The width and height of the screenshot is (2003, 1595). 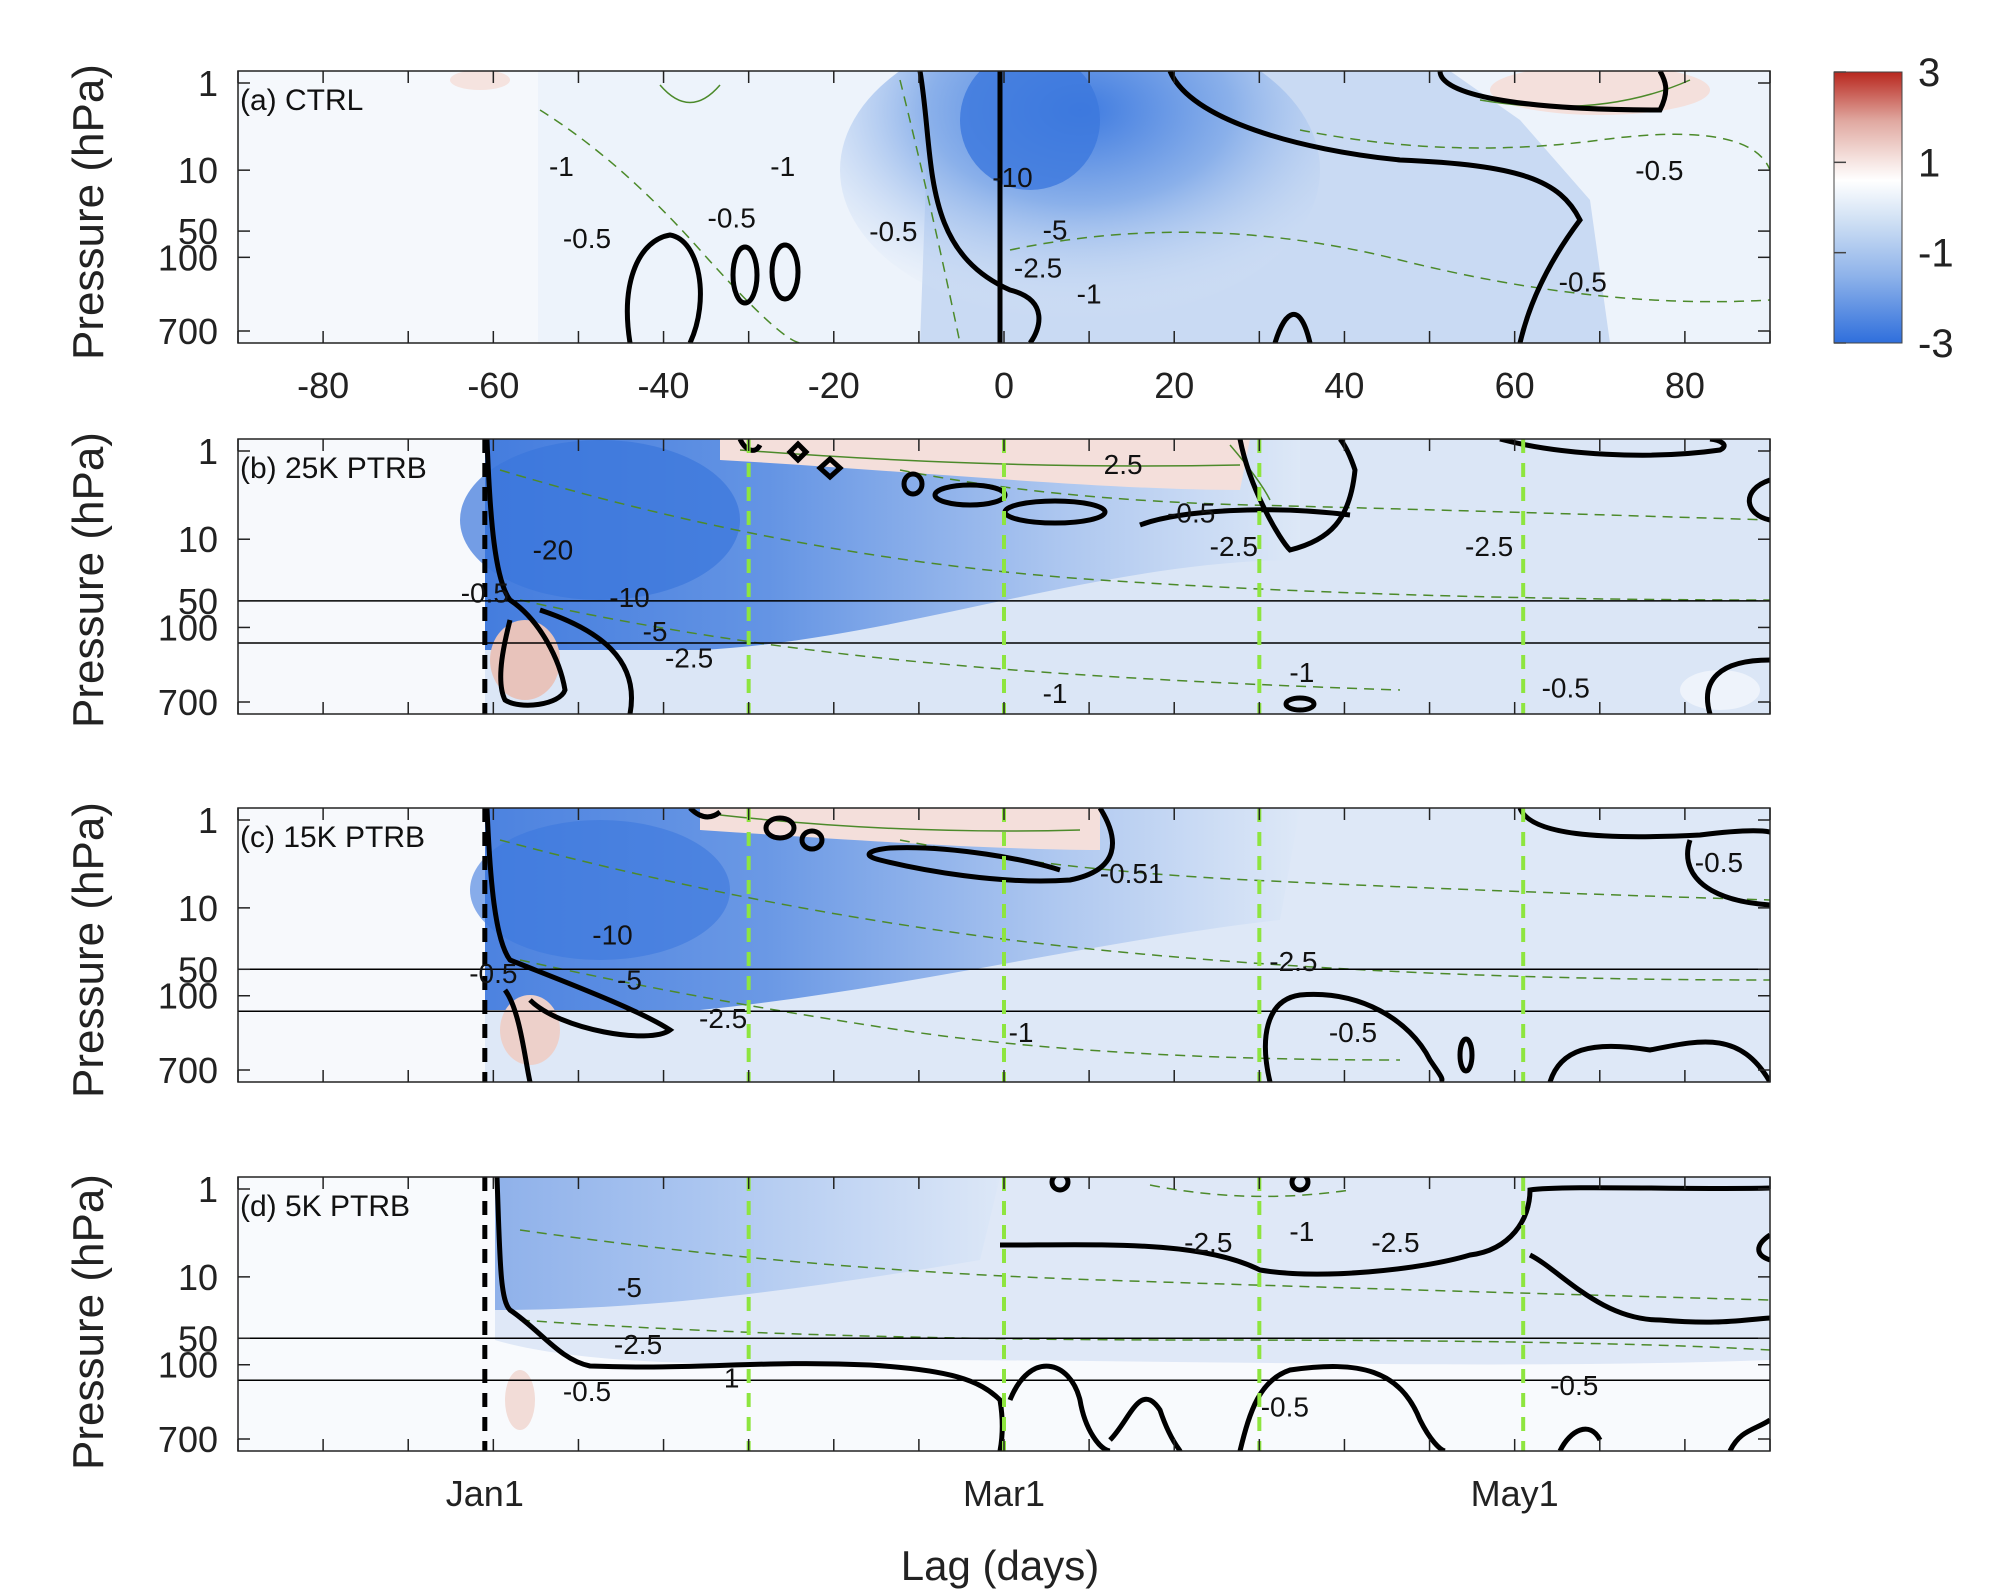 I want to click on x-tick-label: -20, so click(x=834, y=385).